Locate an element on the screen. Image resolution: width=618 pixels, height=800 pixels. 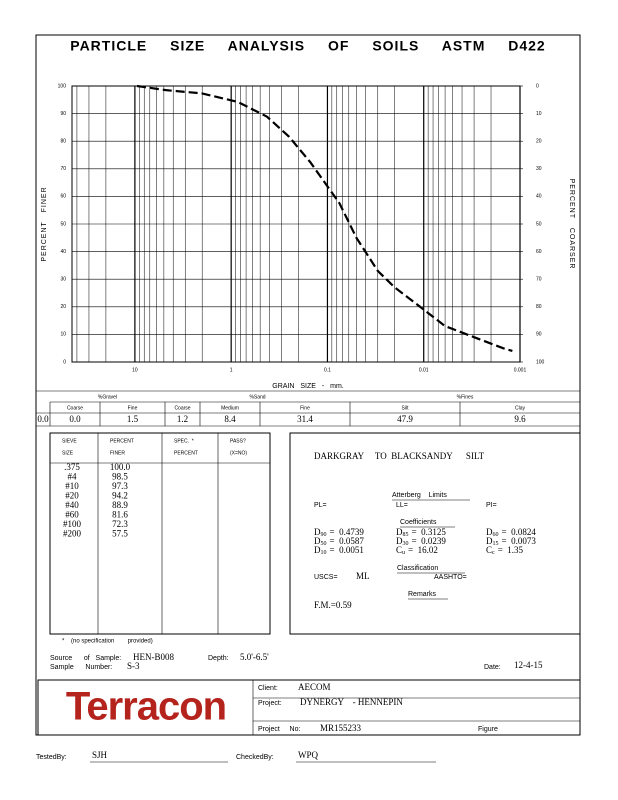
project: DYNERGY - HENNEPIN is located at coordinates (351, 702).